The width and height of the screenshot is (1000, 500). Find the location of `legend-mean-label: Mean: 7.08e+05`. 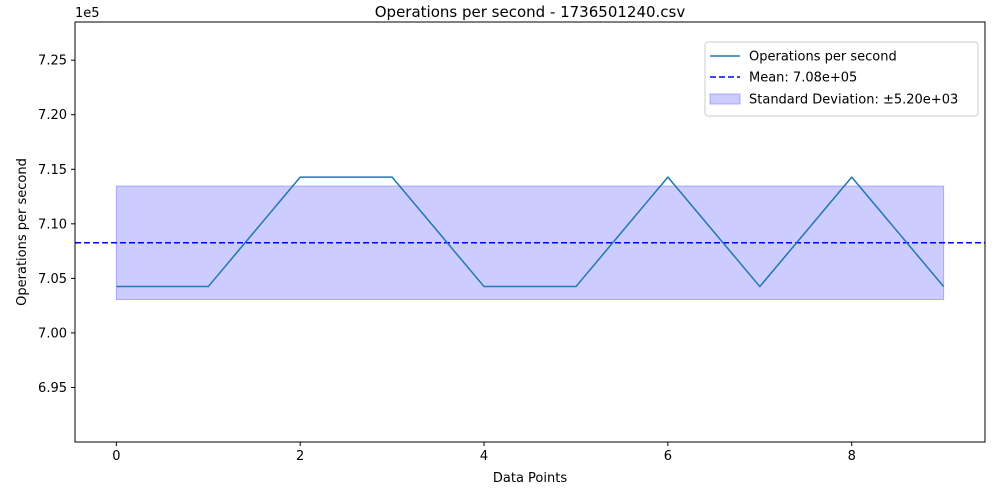

legend-mean-label: Mean: 7.08e+05 is located at coordinates (803, 78).